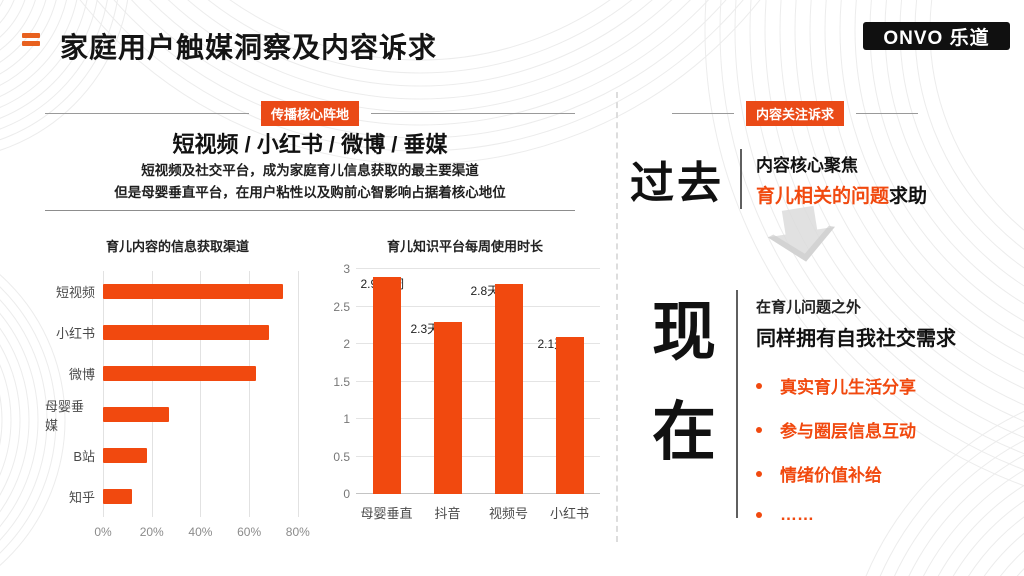  I want to click on vchart-y-tick: 1.5, so click(341, 381).